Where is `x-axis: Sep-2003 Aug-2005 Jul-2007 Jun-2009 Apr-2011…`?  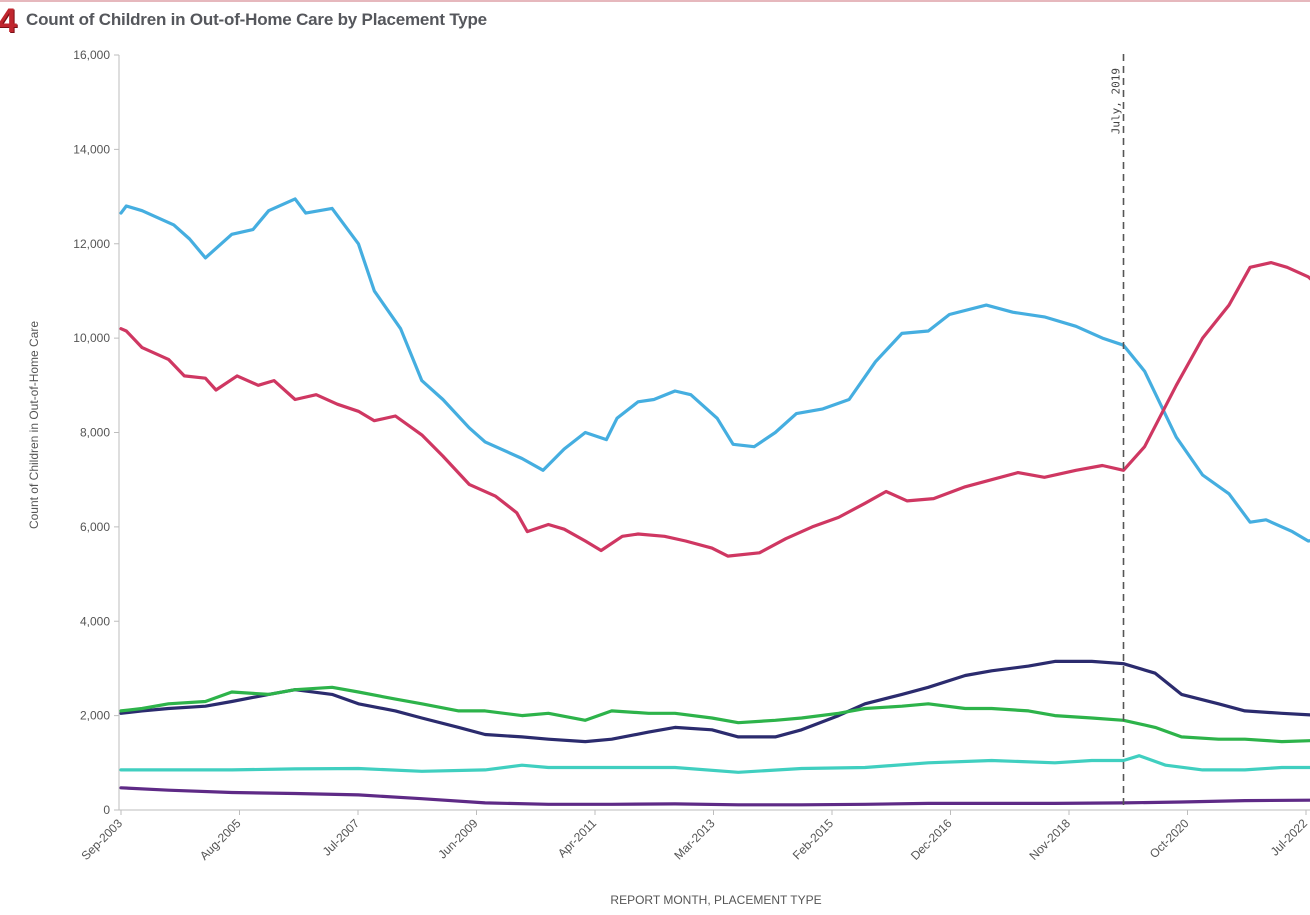
x-axis: Sep-2003 Aug-2005 Jul-2007 Jun-2009 Apr-2011… is located at coordinates (694, 836).